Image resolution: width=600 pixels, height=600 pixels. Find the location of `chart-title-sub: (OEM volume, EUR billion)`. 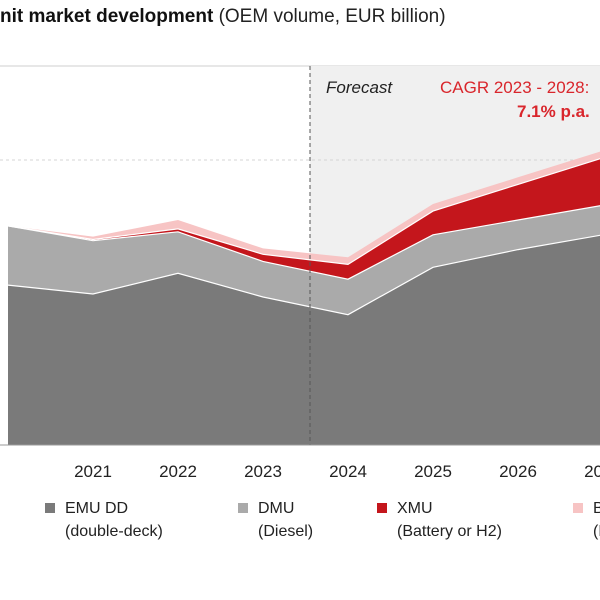

chart-title-sub: (OEM volume, EUR billion) is located at coordinates (332, 16).